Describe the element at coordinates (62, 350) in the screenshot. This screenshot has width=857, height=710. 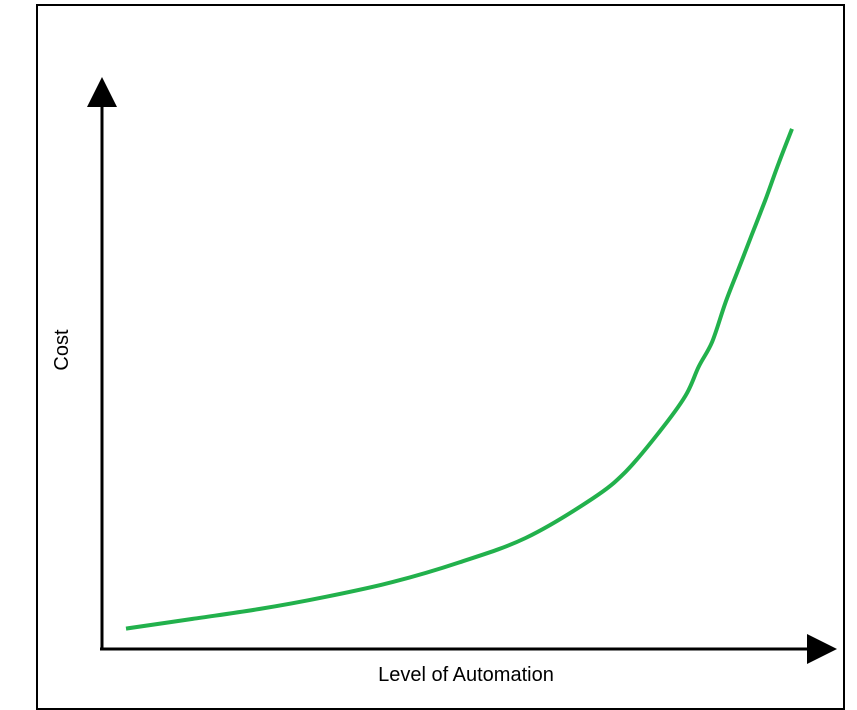
I see `y-axis-title: Cost` at that location.